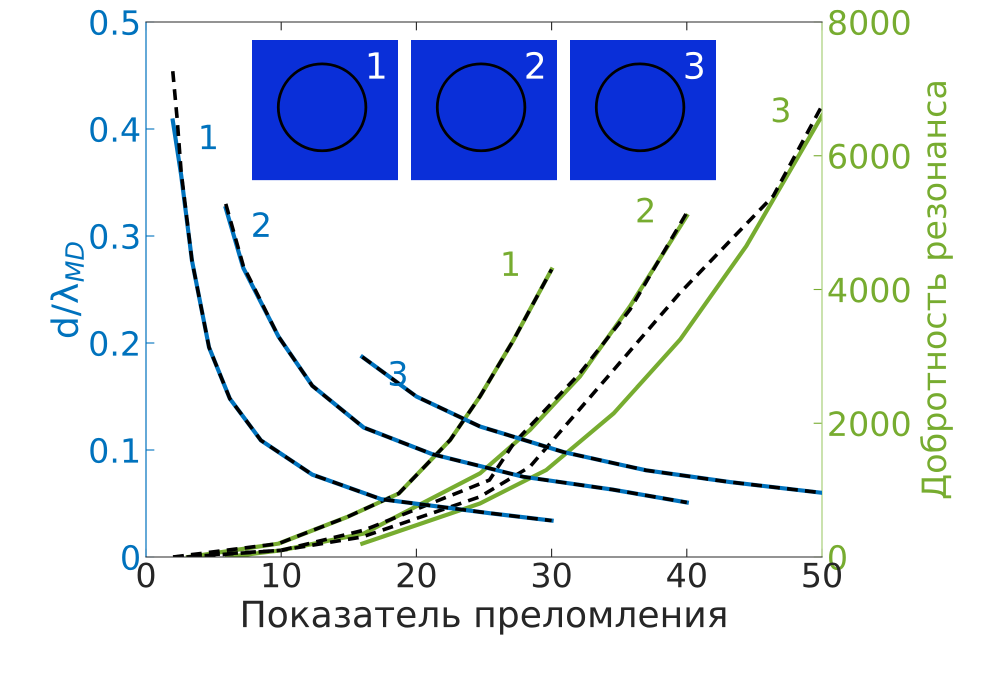  I want to click on y2-tick-label: 8000, so click(869, 23).